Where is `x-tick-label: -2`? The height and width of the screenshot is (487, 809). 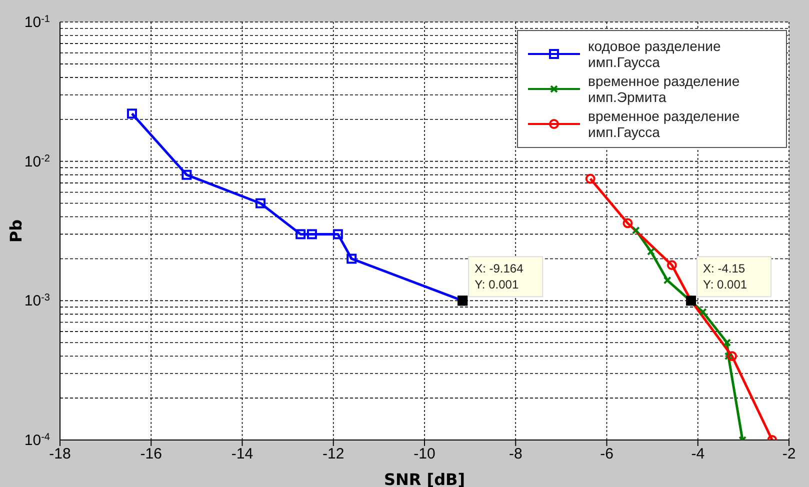
x-tick-label: -2 is located at coordinates (789, 454).